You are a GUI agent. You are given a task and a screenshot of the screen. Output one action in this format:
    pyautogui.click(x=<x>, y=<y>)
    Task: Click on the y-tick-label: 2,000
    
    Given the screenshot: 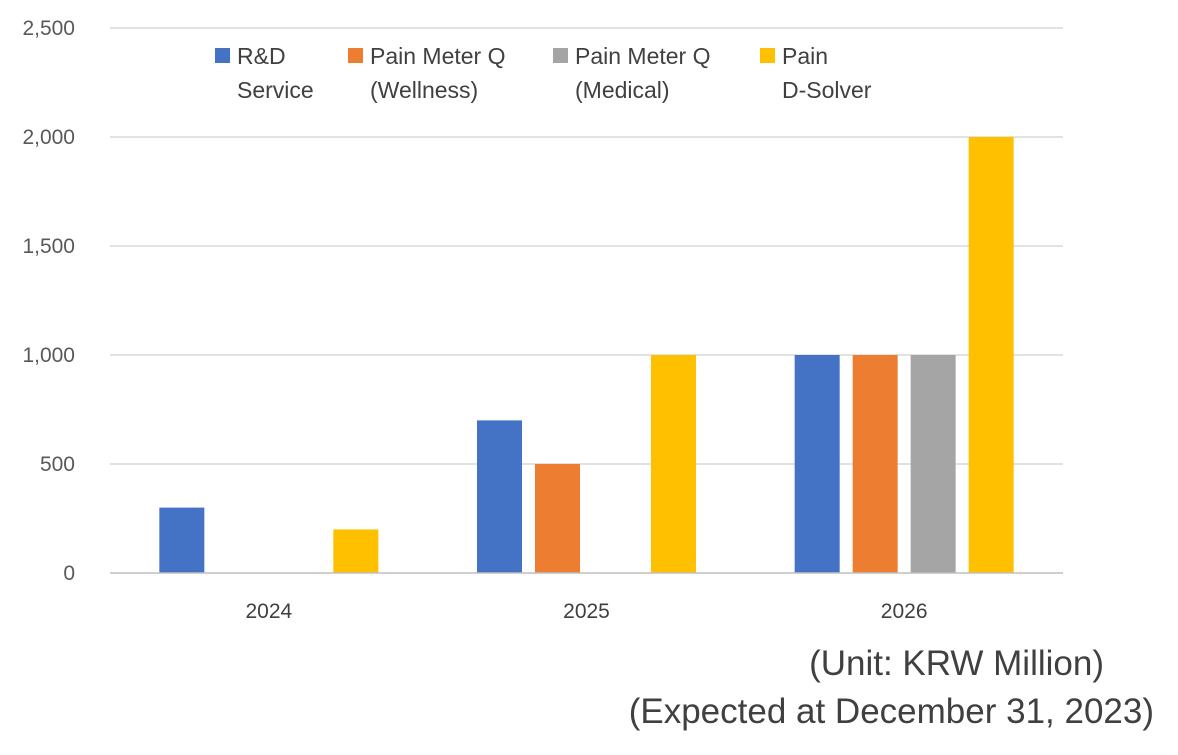 What is the action you would take?
    pyautogui.click(x=48, y=137)
    